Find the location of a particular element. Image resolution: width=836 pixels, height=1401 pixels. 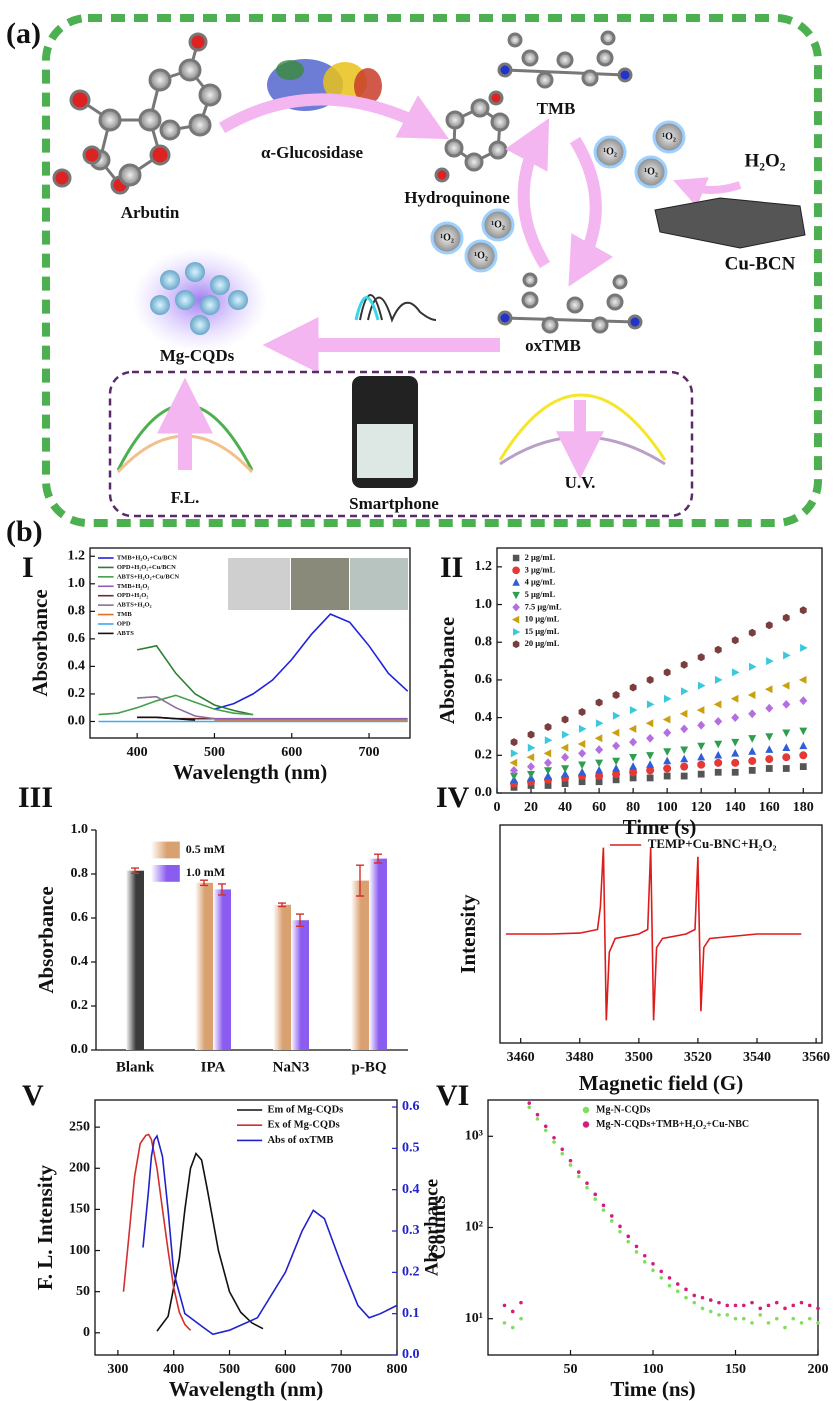

x-tick-label: 0 is located at coordinates (497, 807).